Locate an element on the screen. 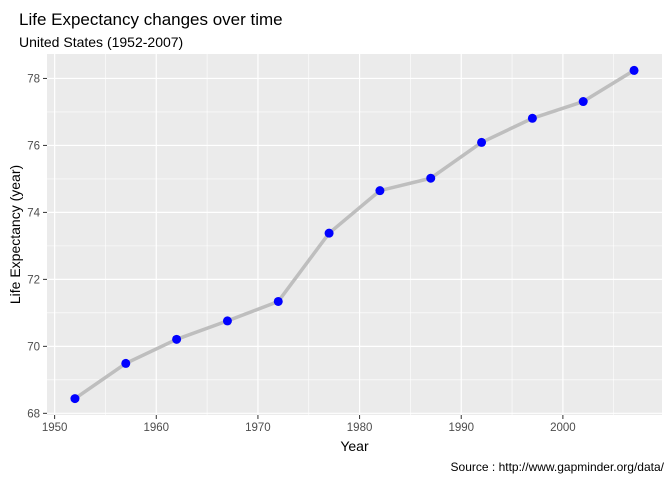 This screenshot has width=672, height=480. chart-title: Life Expectancy changes over time is located at coordinates (151, 19).